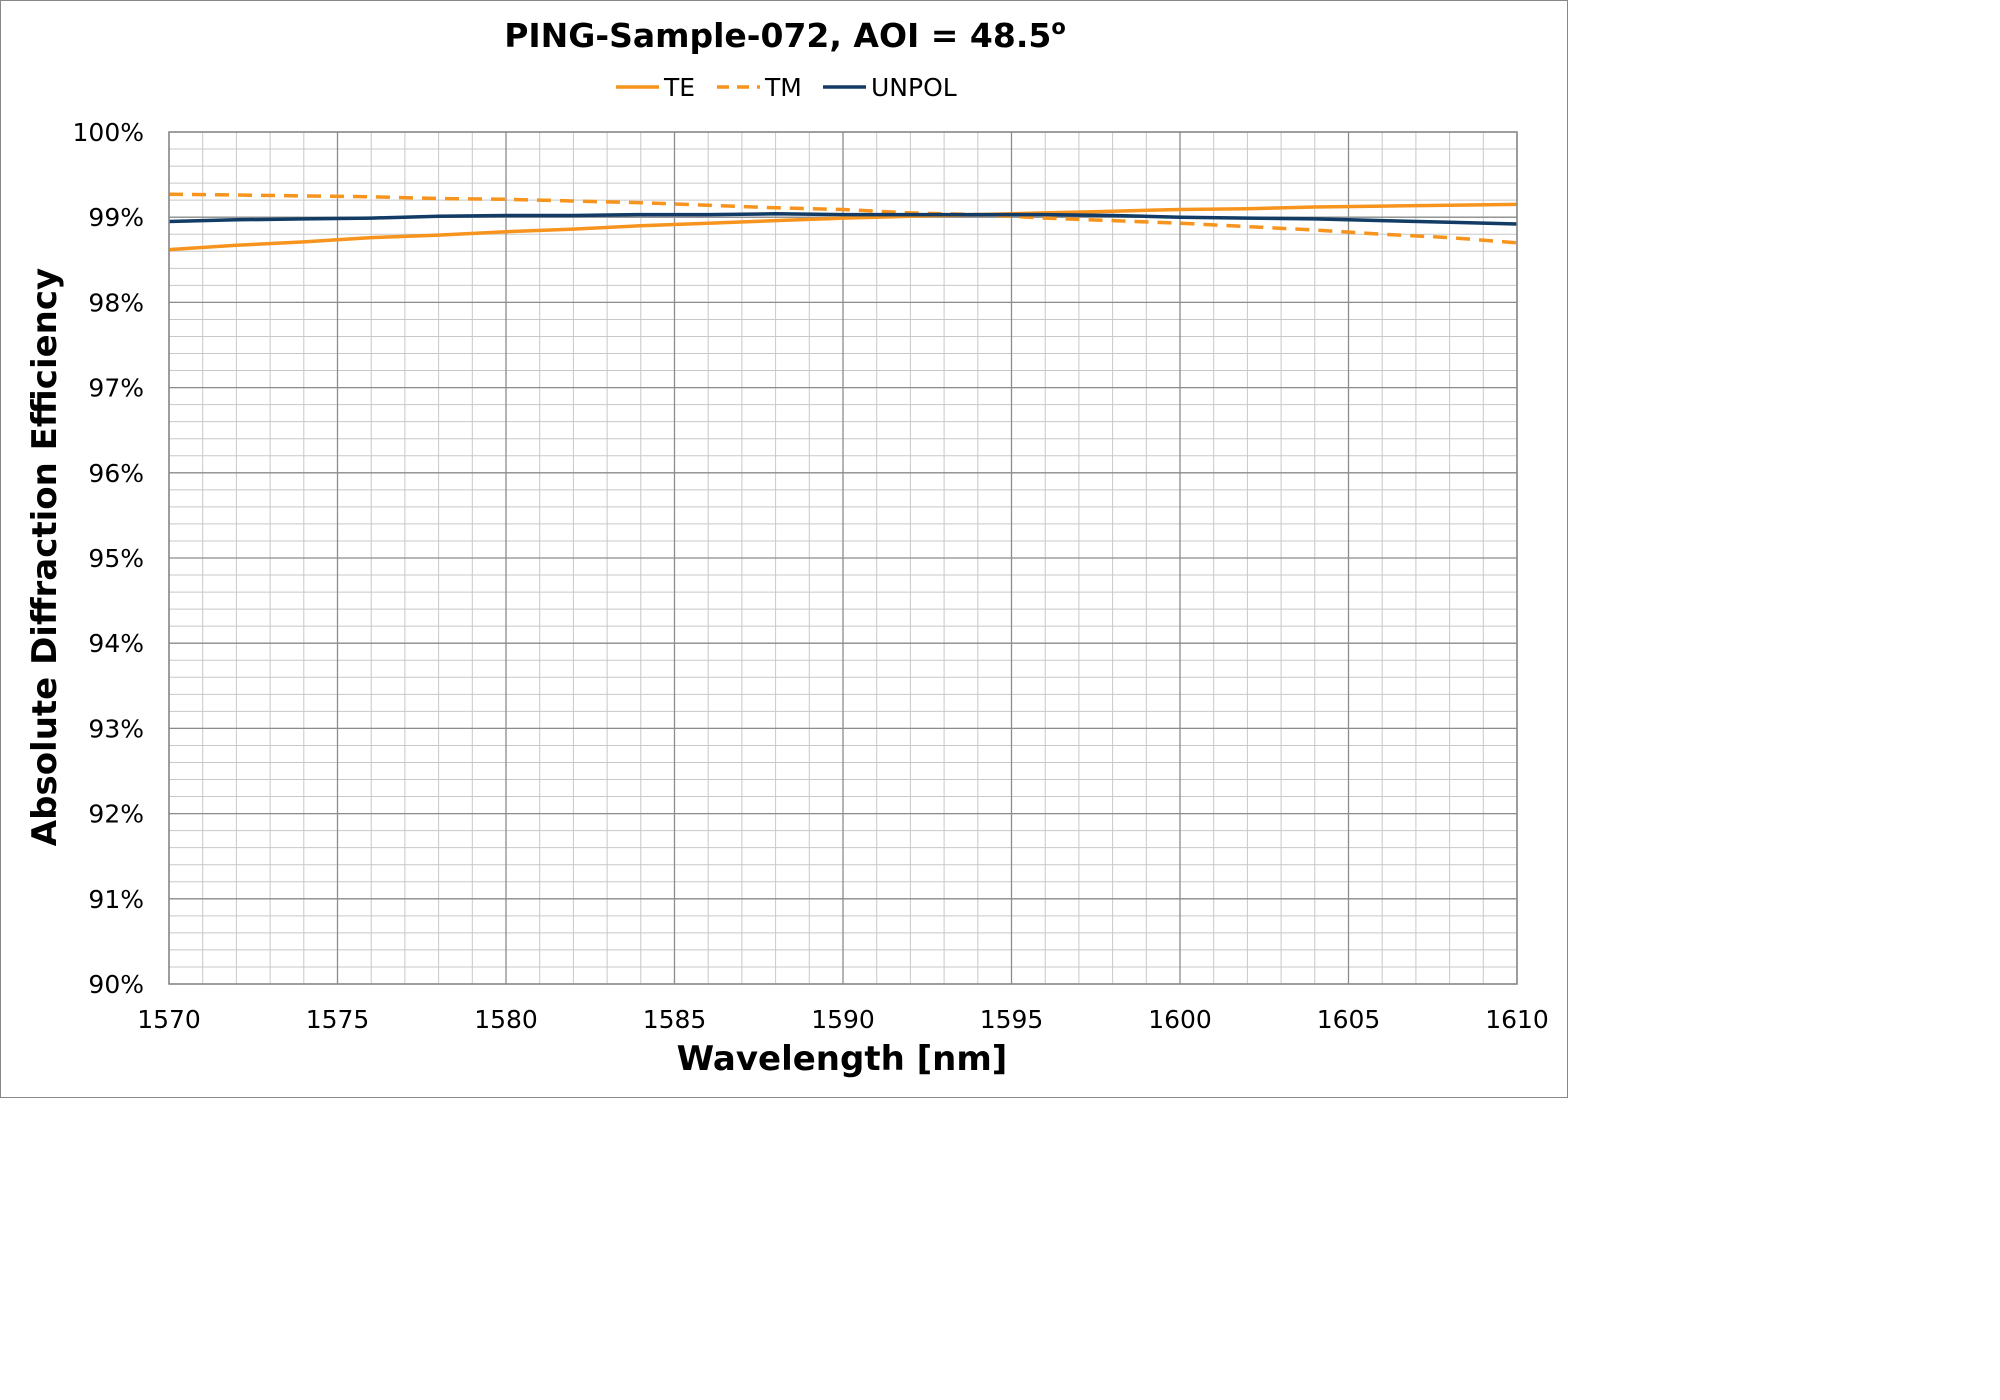  I want to click on series-line-unpol, so click(843, 219).